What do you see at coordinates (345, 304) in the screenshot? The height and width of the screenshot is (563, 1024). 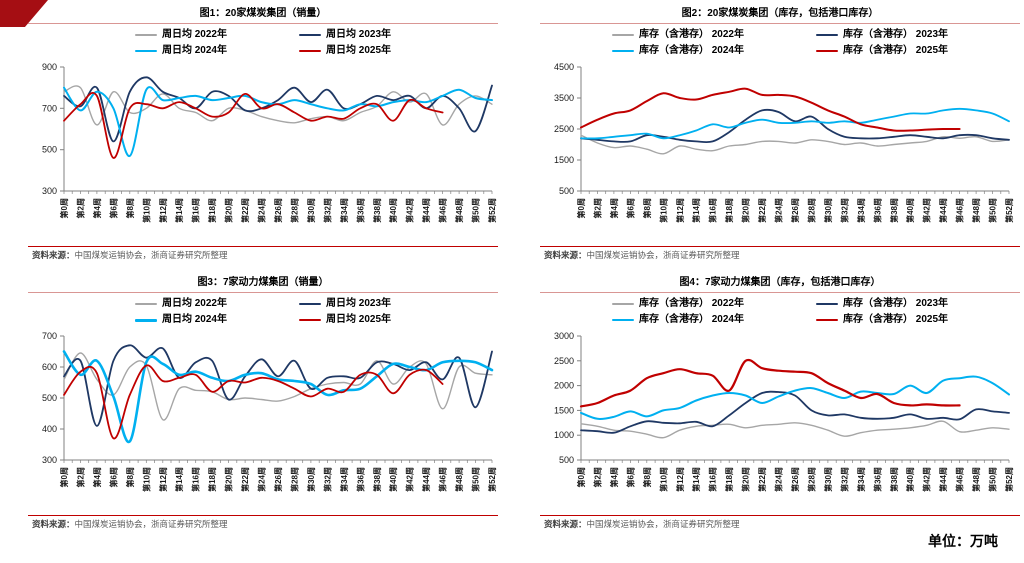 I see `legend-item: 周日均 2023年` at bounding box center [345, 304].